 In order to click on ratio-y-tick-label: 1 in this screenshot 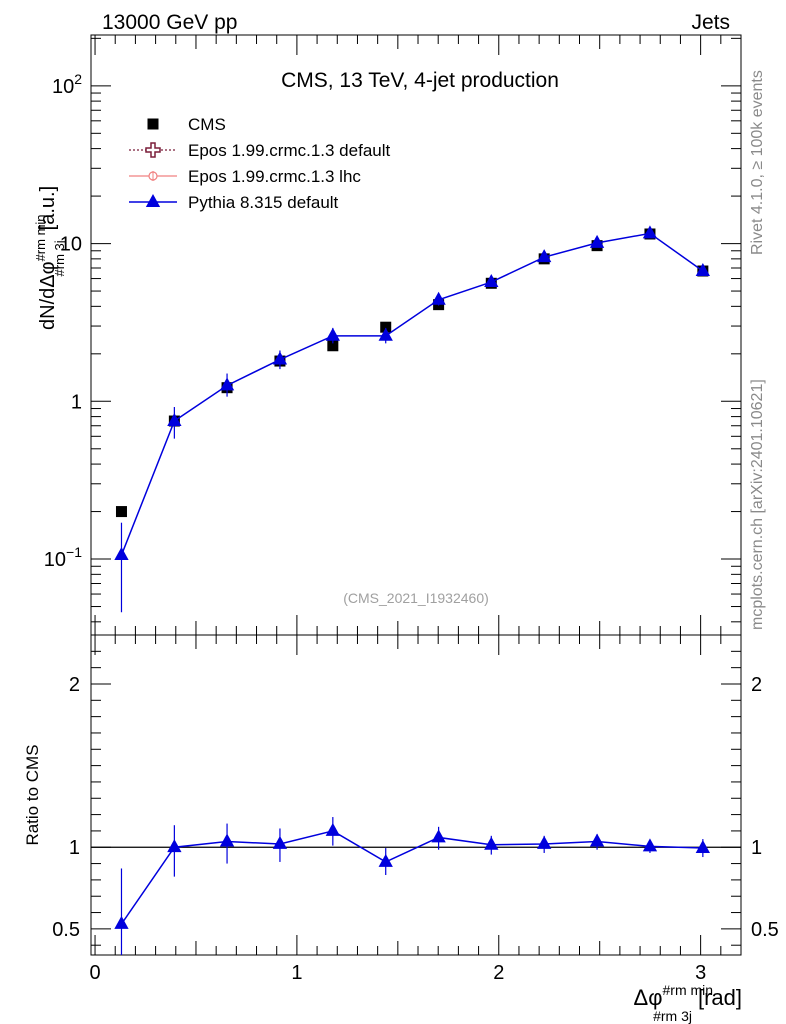, I will do `click(74, 848)`.